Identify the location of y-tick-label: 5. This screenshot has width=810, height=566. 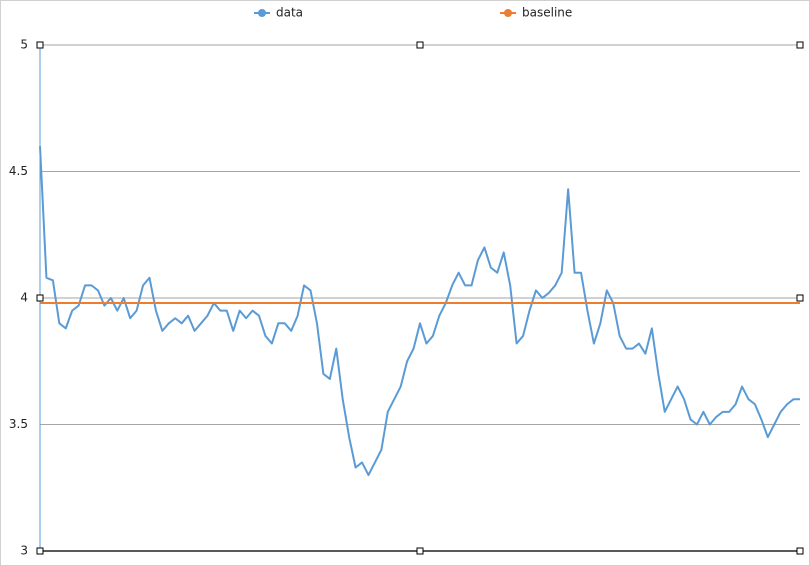
(24, 45).